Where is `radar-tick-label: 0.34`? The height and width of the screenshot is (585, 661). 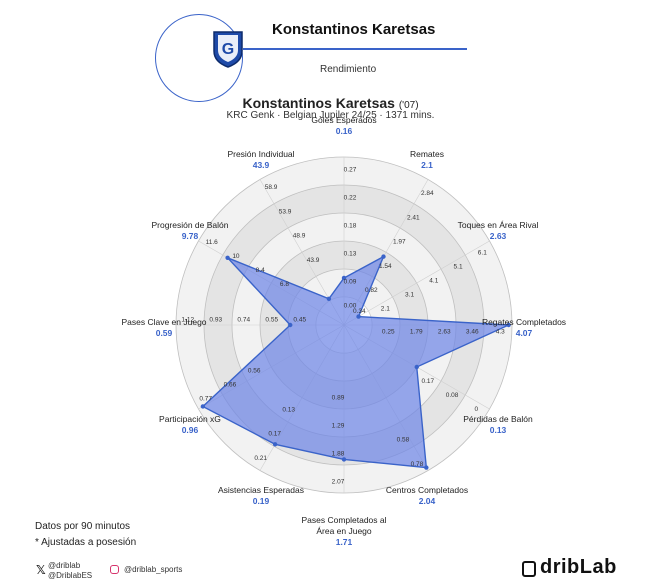
radar-tick-label: 0.34 is located at coordinates (359, 311).